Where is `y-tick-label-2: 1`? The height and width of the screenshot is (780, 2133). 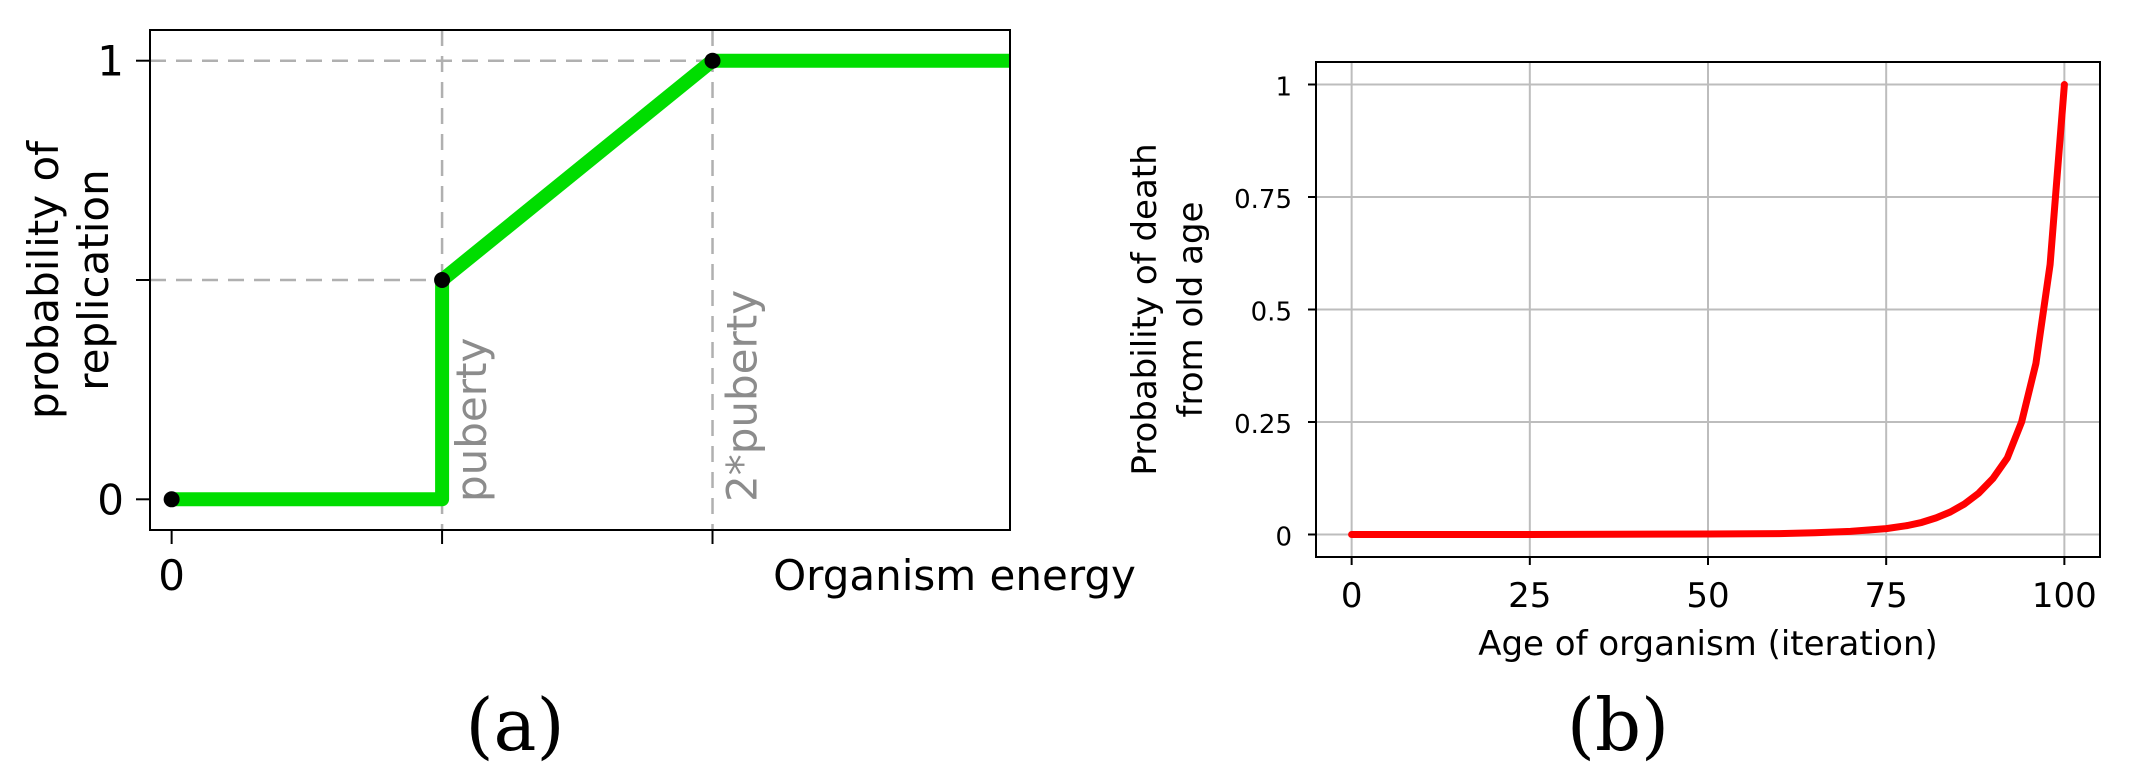
y-tick-label-2: 1 is located at coordinates (110, 61).